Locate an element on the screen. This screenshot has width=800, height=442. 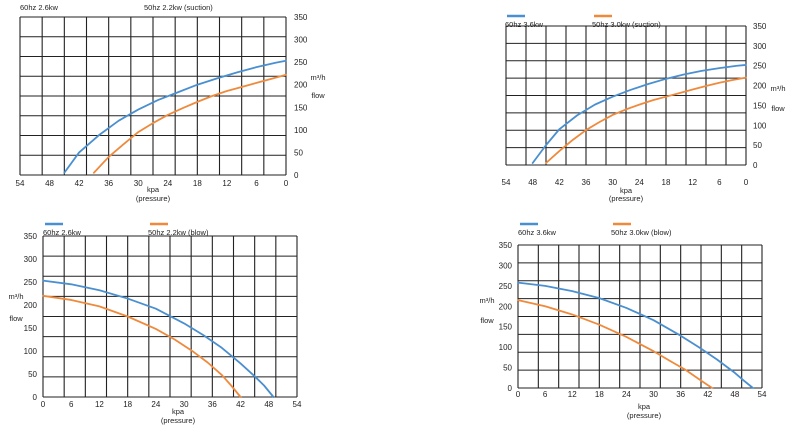
legend-label-2: 50hz 3.0kw (blow) is located at coordinates (641, 232).